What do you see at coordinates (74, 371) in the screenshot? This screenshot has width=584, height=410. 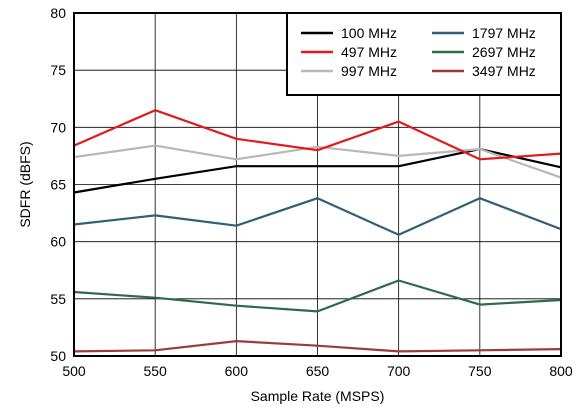 I see `x-tick-label: 500` at bounding box center [74, 371].